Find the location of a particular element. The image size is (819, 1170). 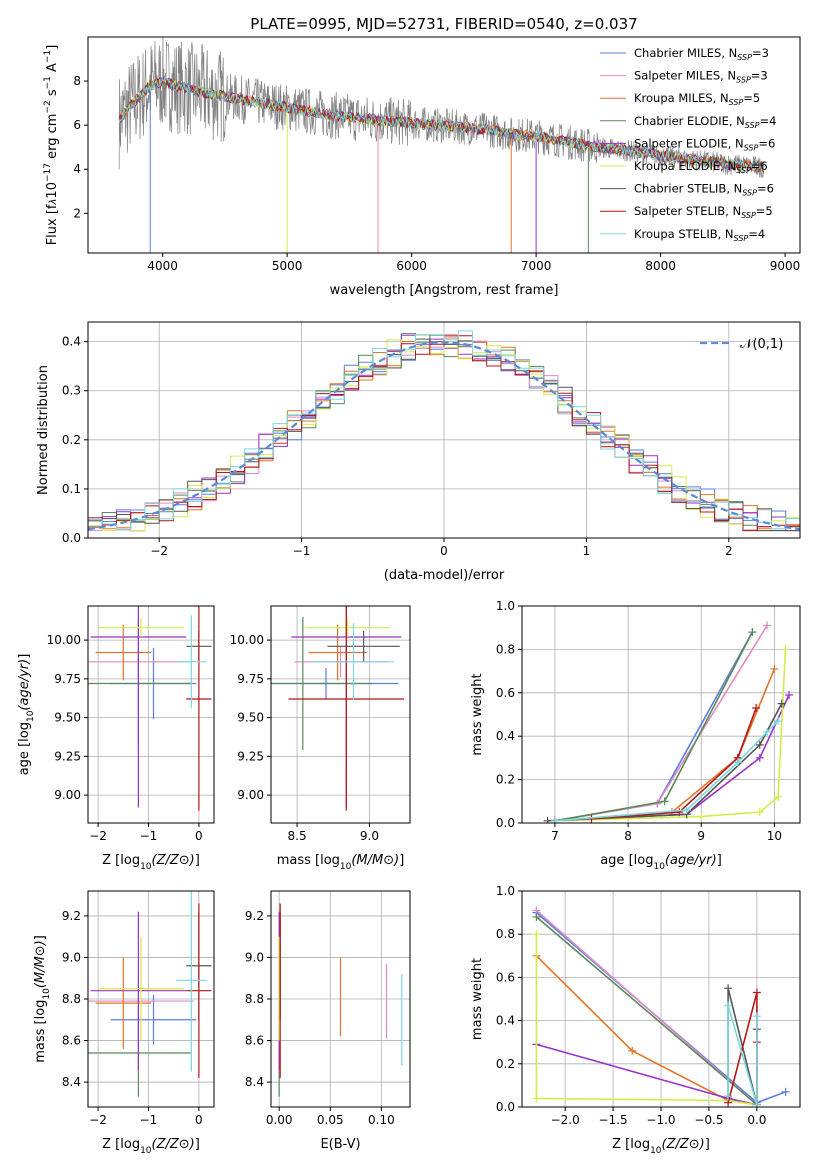

y-axis-label-part: erg cm is located at coordinates (52, 138).